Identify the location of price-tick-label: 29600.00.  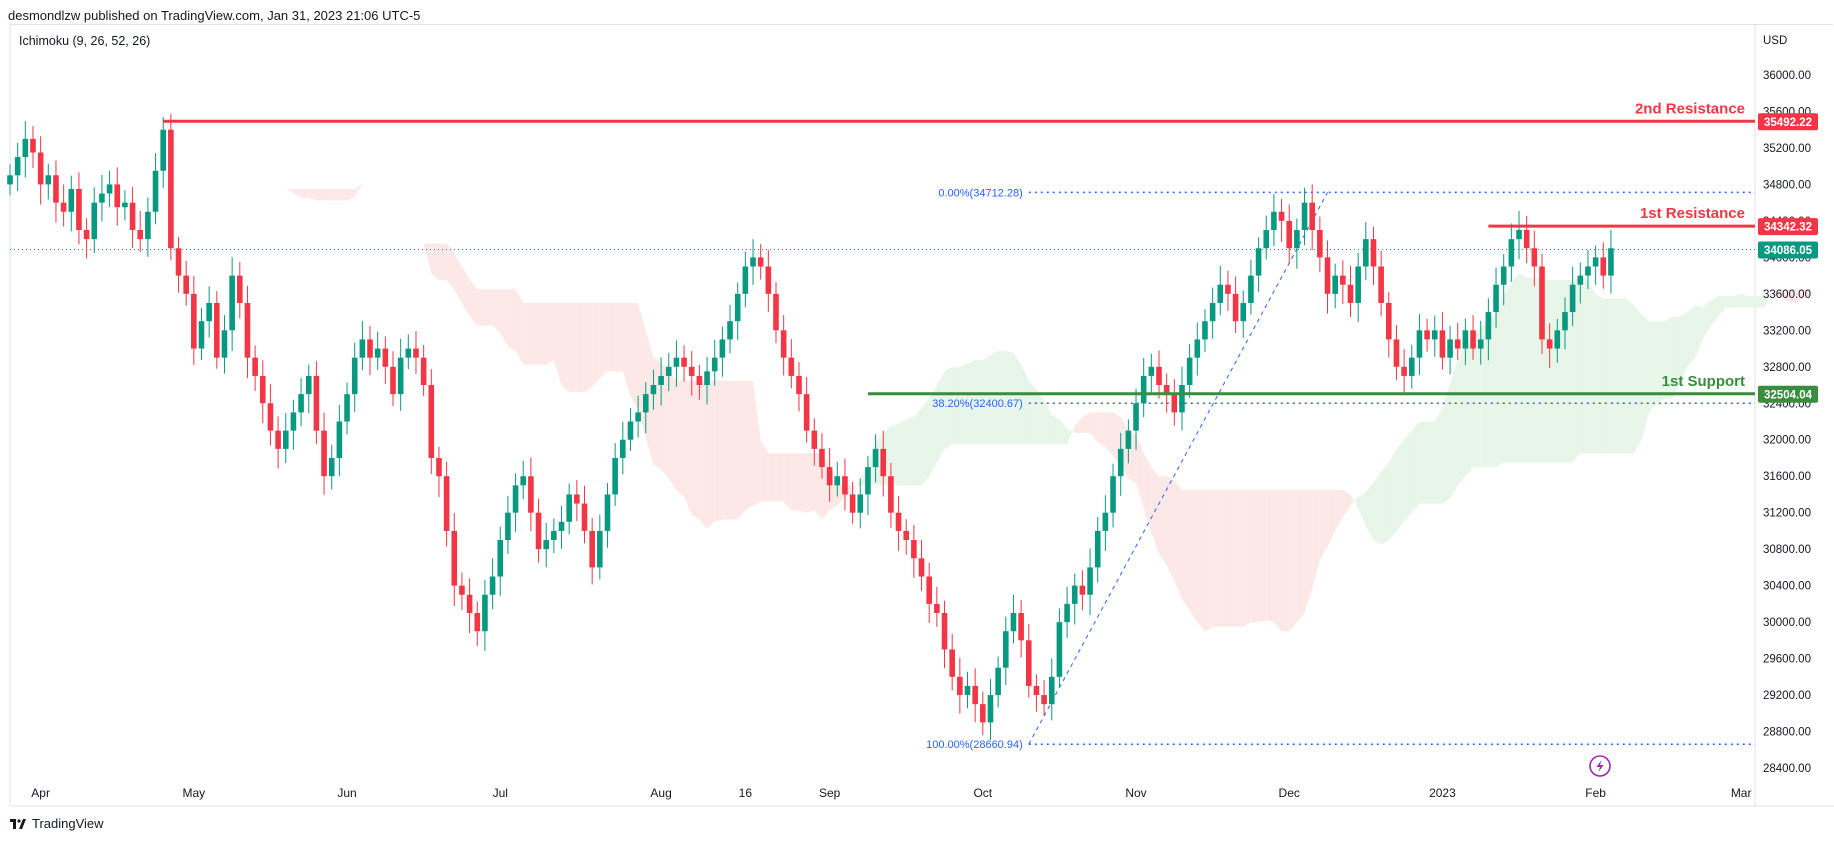
(1787, 660).